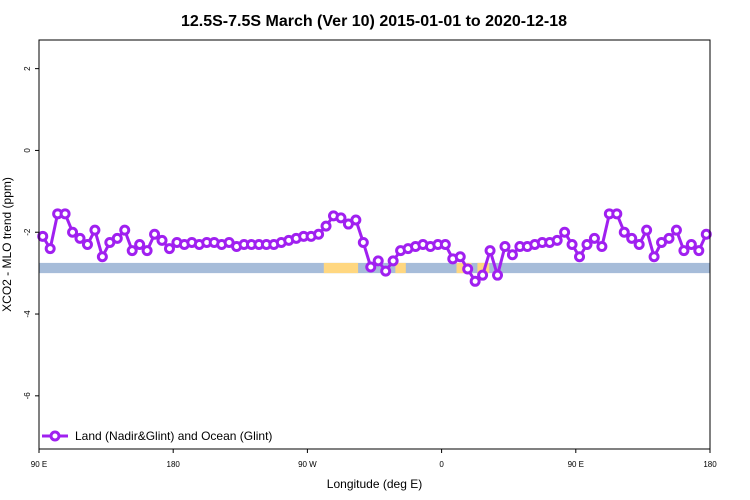 This screenshot has height=500, width=750. What do you see at coordinates (27, 396) in the screenshot?
I see `y-tick-label: -6` at bounding box center [27, 396].